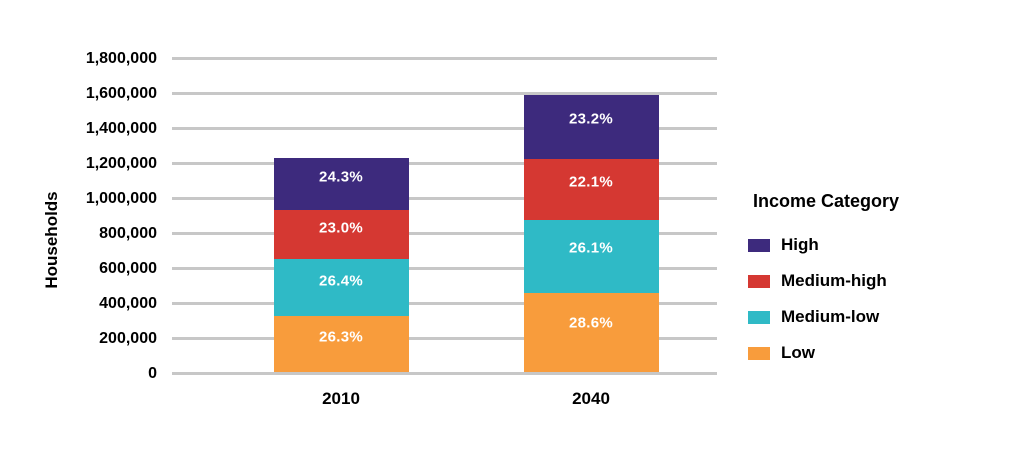 The width and height of the screenshot is (1020, 459). What do you see at coordinates (128, 233) in the screenshot?
I see `y-tick-label: 800,000` at bounding box center [128, 233].